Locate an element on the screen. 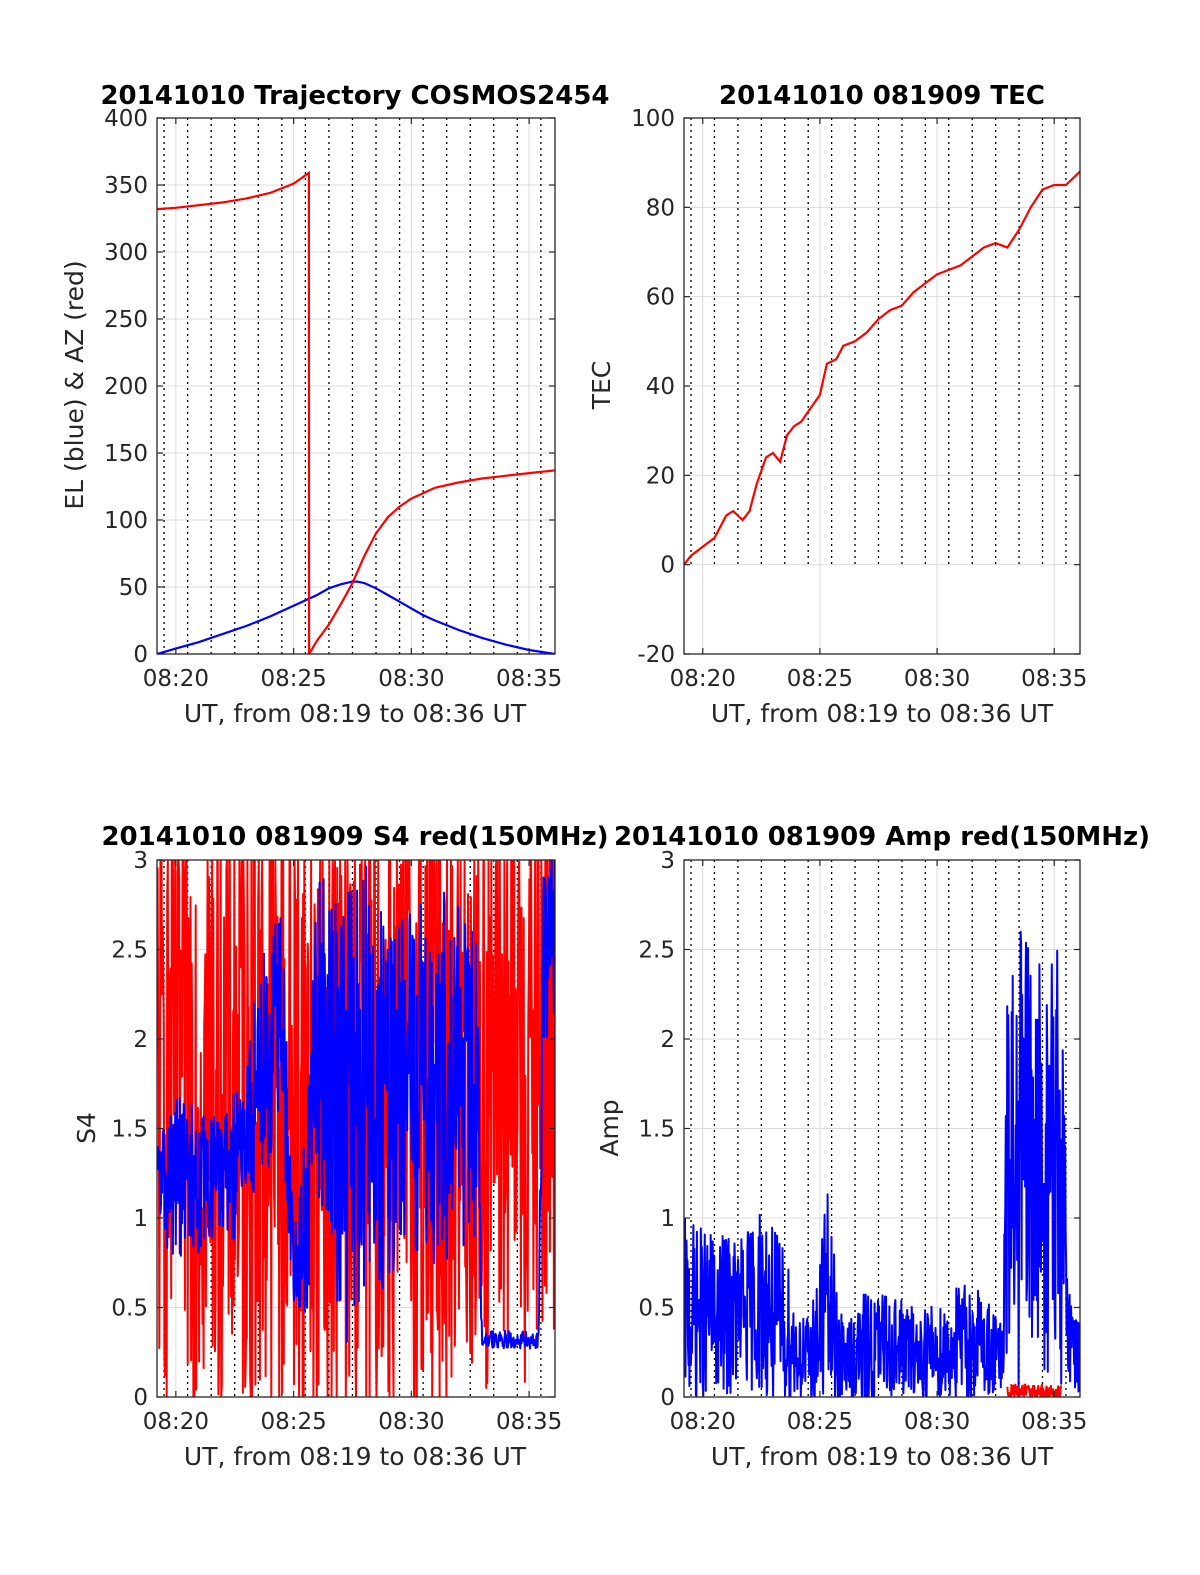 The width and height of the screenshot is (1200, 1575). trajectory-title: 20141010 Trajectory COSMOS2454 is located at coordinates (354, 96).